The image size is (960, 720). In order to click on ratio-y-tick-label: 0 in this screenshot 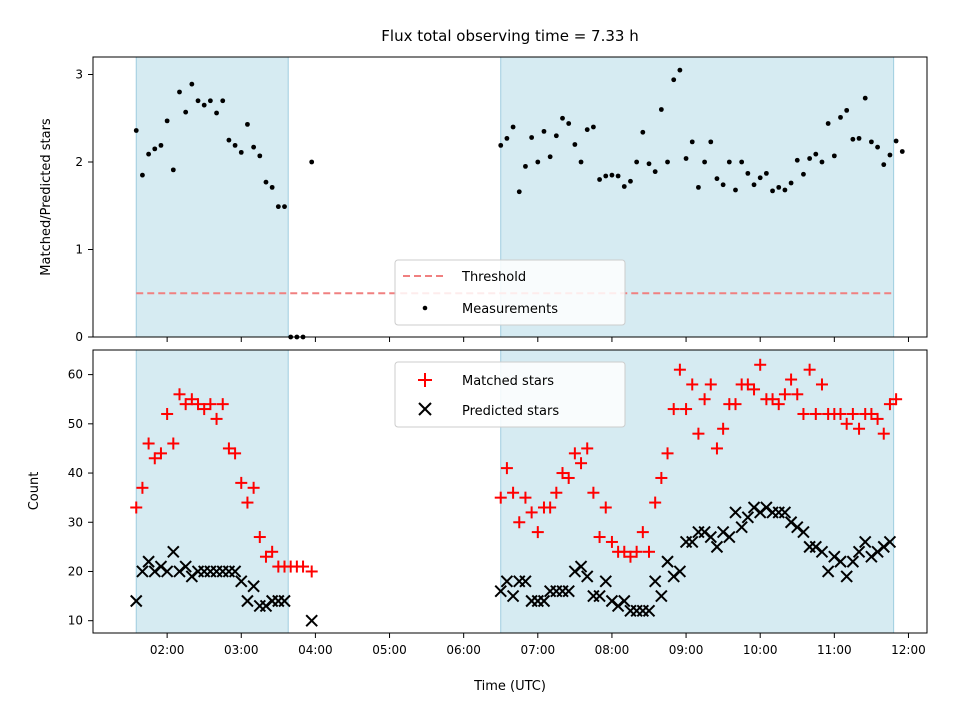, I will do `click(79, 337)`.